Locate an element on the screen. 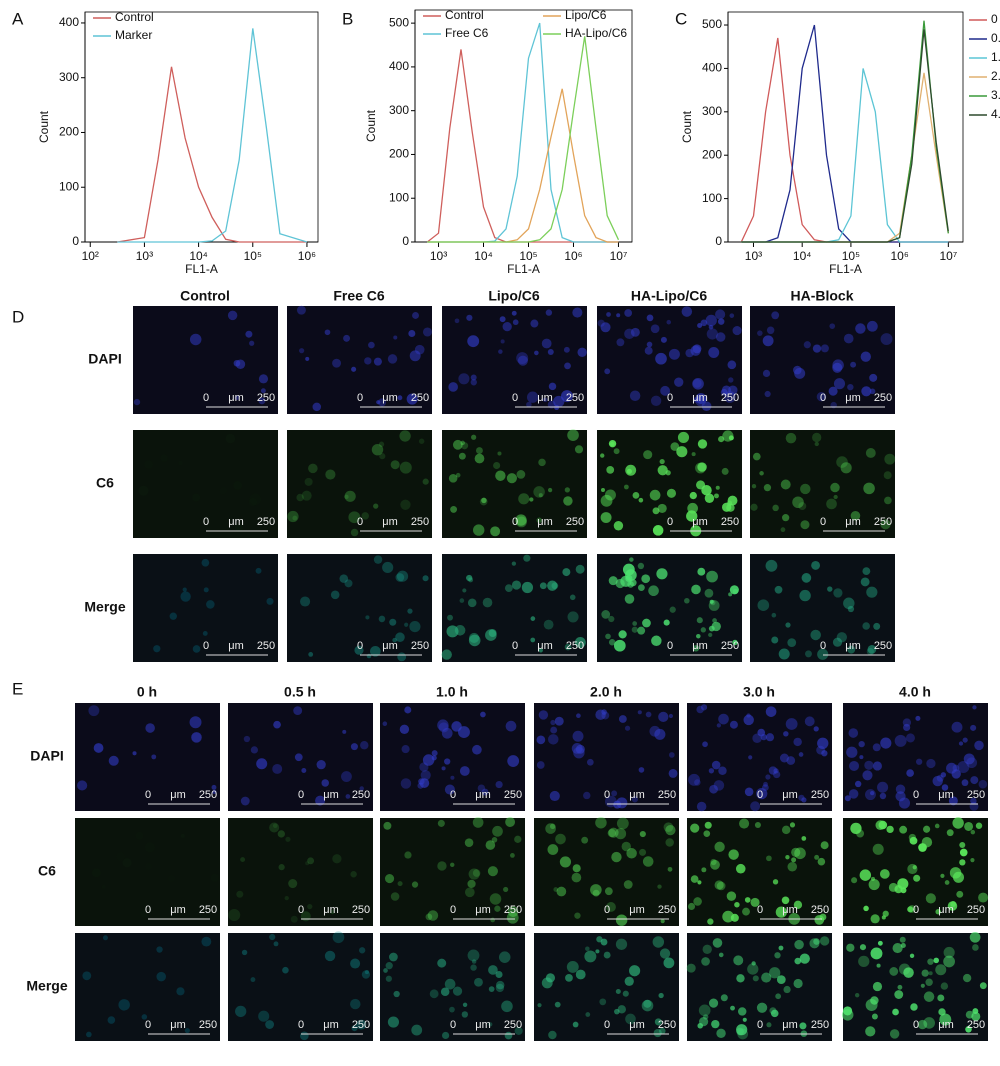  y-tick-label: 300 is located at coordinates (69, 77).